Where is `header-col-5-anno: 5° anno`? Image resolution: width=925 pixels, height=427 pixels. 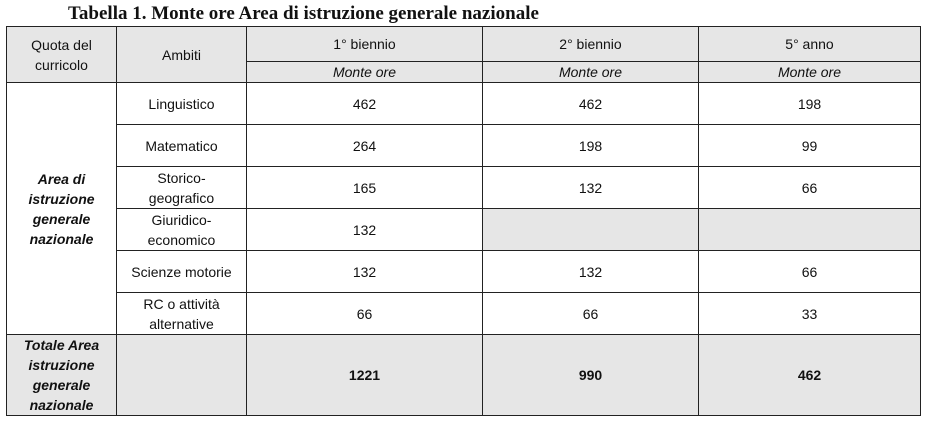
header-col-5-anno: 5° anno is located at coordinates (809, 44).